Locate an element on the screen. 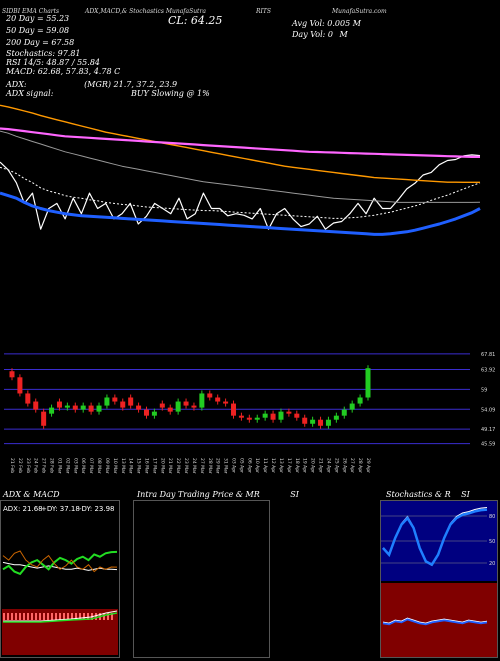  adx-panel-title: ADX & MACD is located at coordinates (31, 494).